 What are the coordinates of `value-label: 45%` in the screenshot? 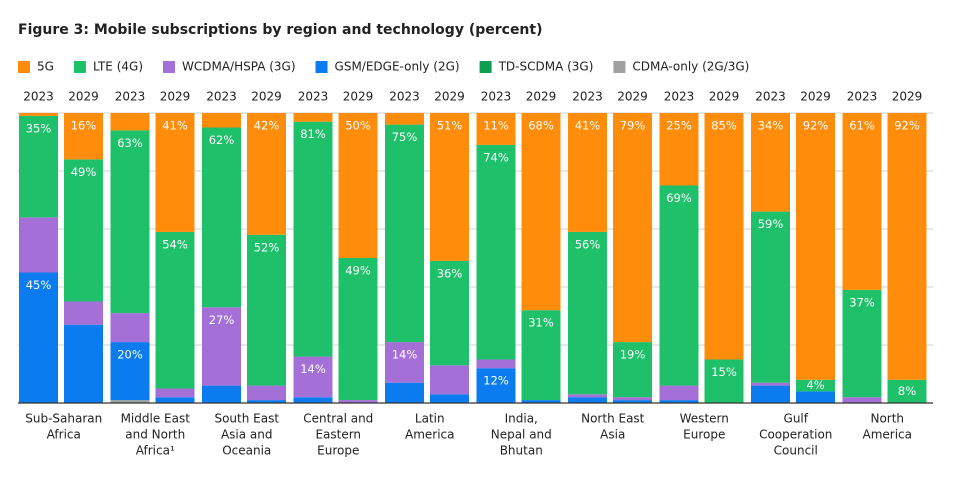 It's located at (39, 285).